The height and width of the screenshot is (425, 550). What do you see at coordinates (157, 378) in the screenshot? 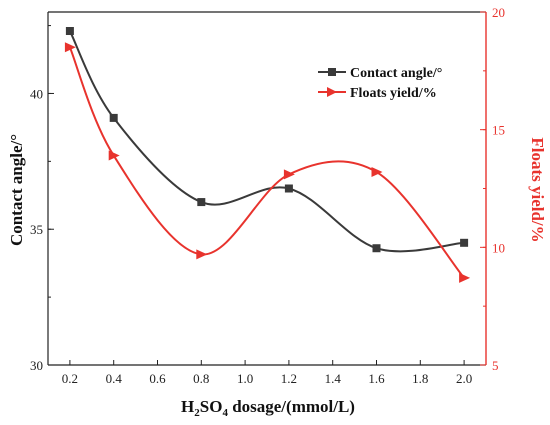
I see `x-tick-label: 0.6` at bounding box center [157, 378].